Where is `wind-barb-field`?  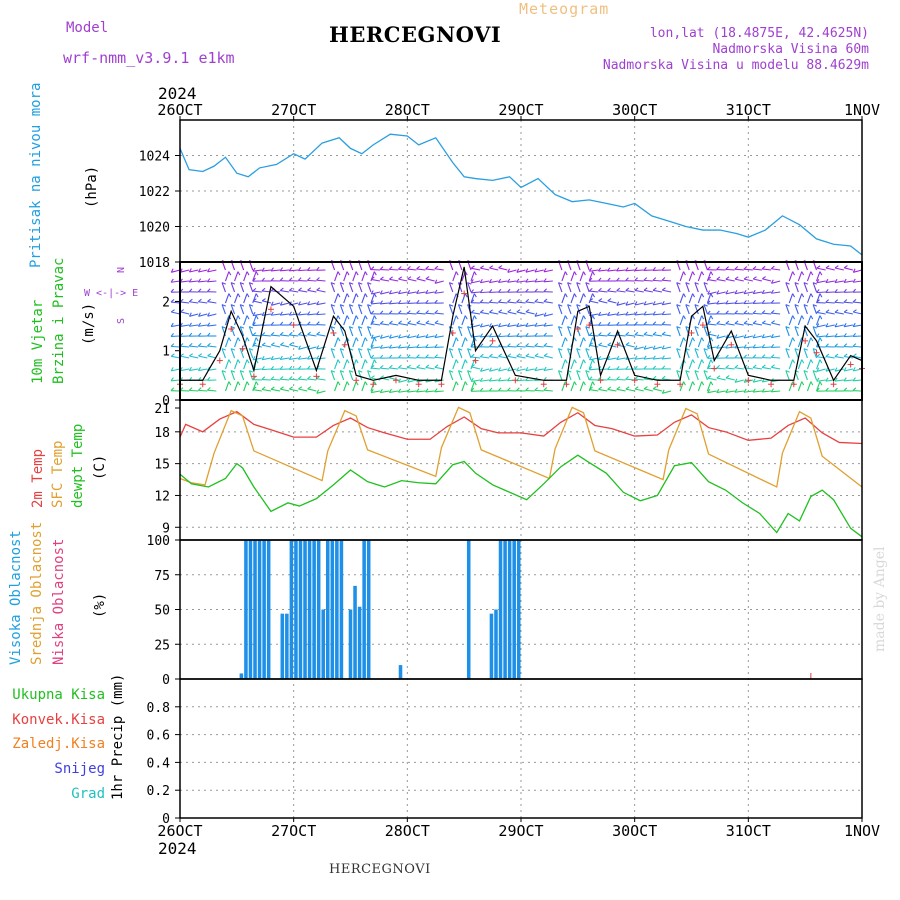 wind-barb-field is located at coordinates (516, 327).